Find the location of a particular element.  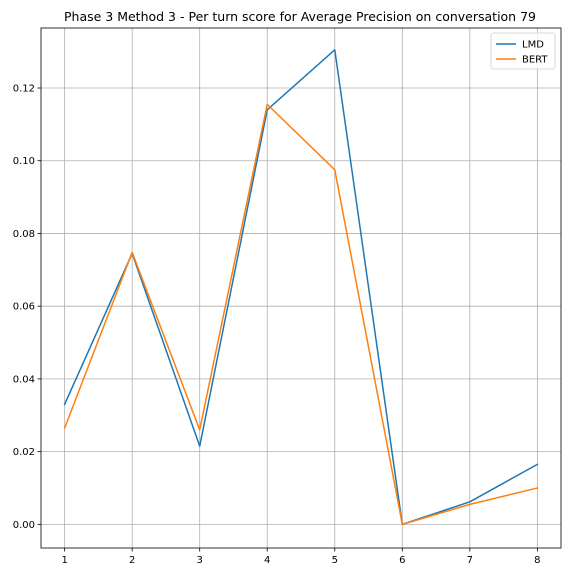

x-tick-label: 4 is located at coordinates (267, 560).